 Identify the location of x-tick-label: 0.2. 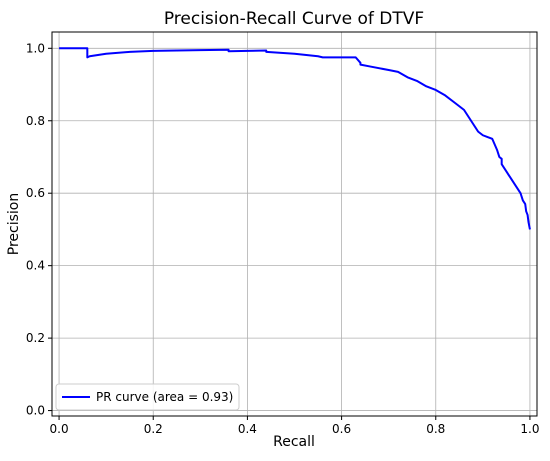
(153, 429).